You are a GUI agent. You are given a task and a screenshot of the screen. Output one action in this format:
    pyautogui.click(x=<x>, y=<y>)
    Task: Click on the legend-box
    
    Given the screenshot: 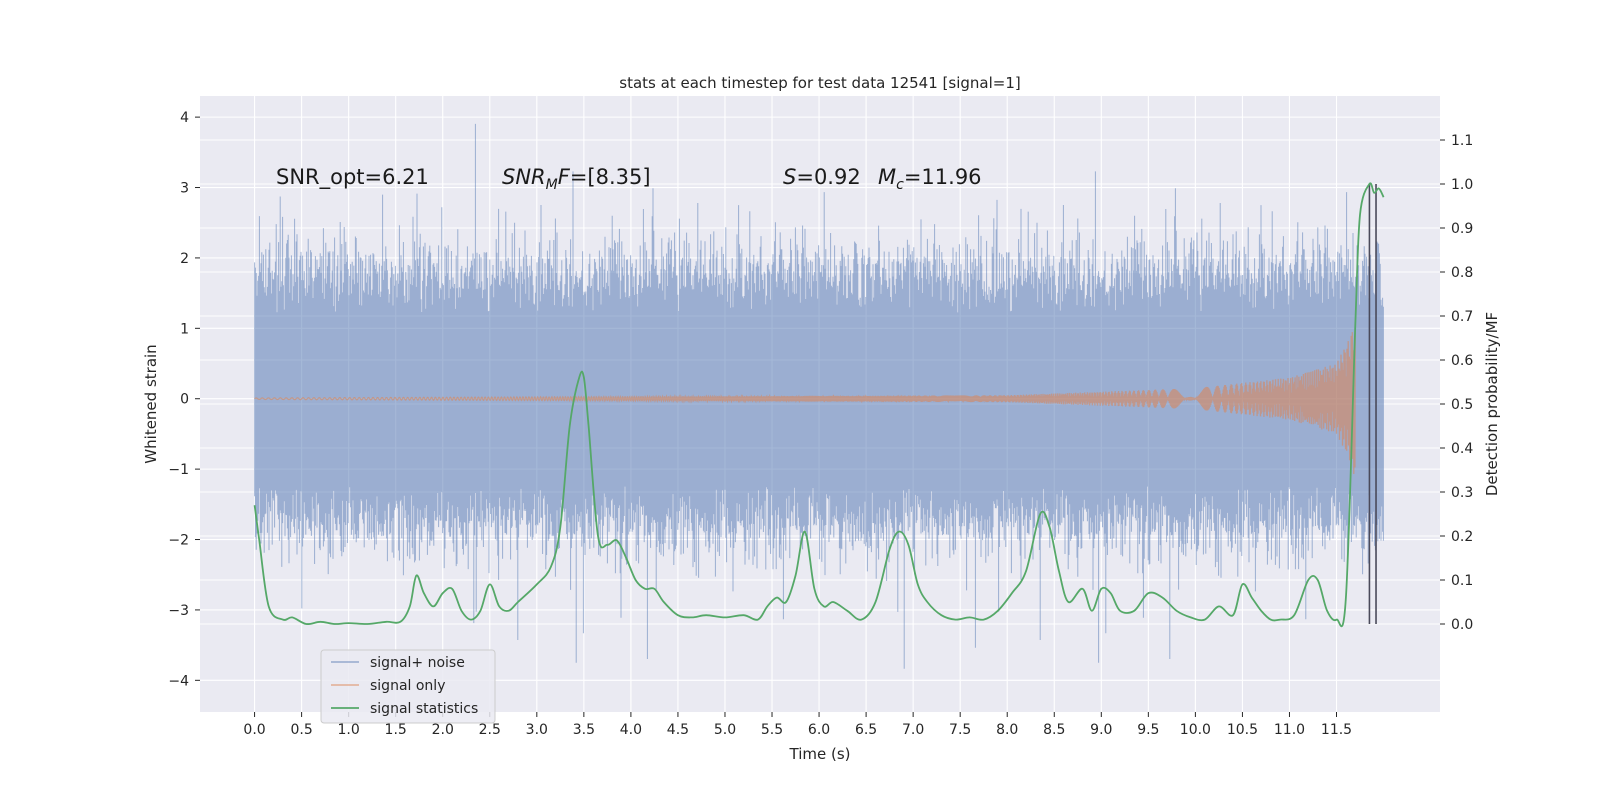 What is the action you would take?
    pyautogui.click(x=408, y=686)
    